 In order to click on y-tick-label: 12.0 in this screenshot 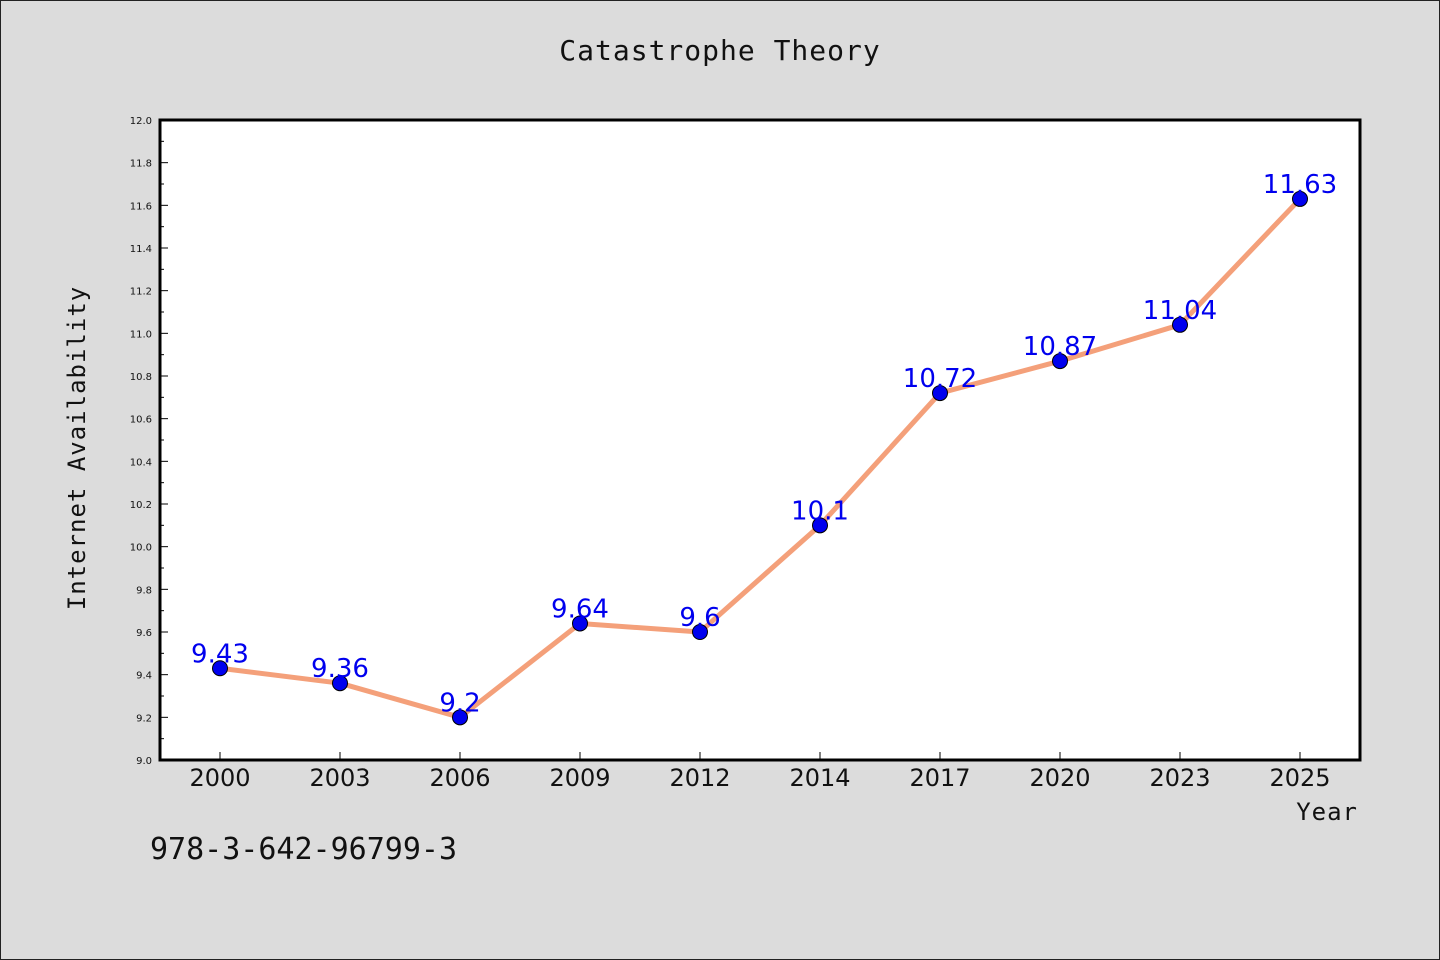, I will do `click(141, 121)`.